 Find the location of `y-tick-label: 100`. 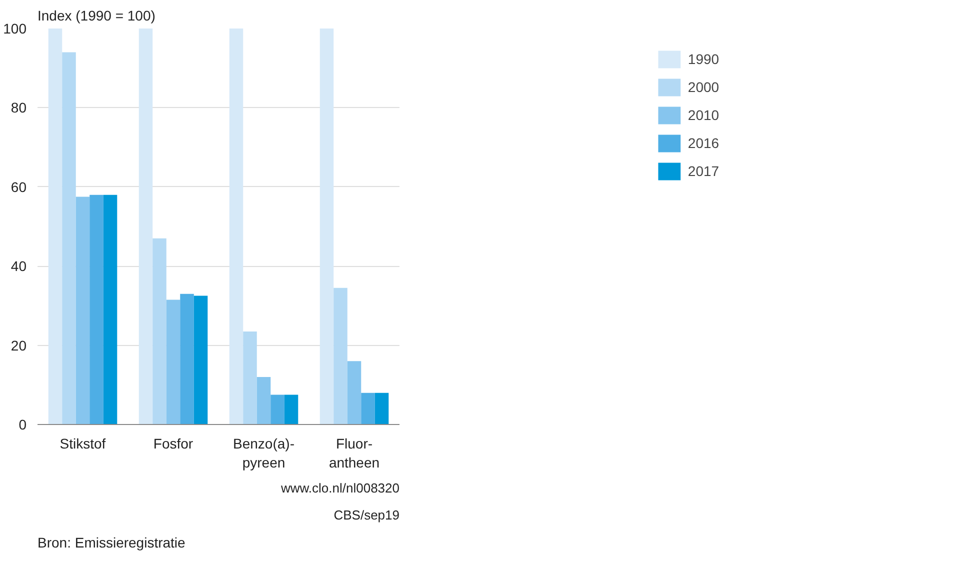

y-tick-label: 100 is located at coordinates (15, 28).